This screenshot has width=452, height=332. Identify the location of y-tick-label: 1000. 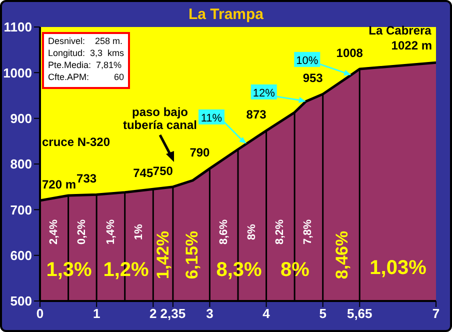
(17, 72).